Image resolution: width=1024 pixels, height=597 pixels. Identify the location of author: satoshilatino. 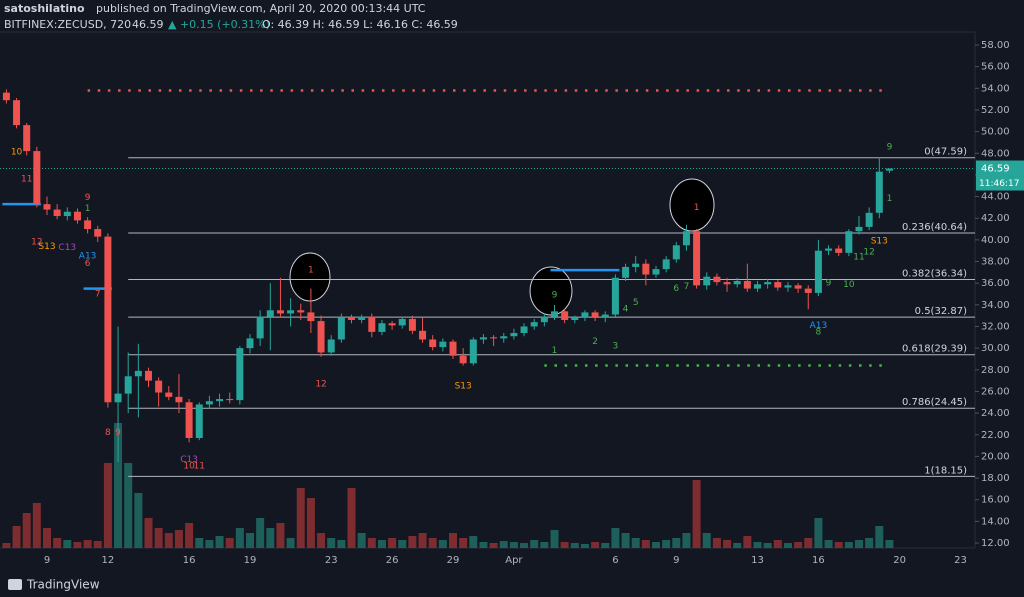
(44, 8).